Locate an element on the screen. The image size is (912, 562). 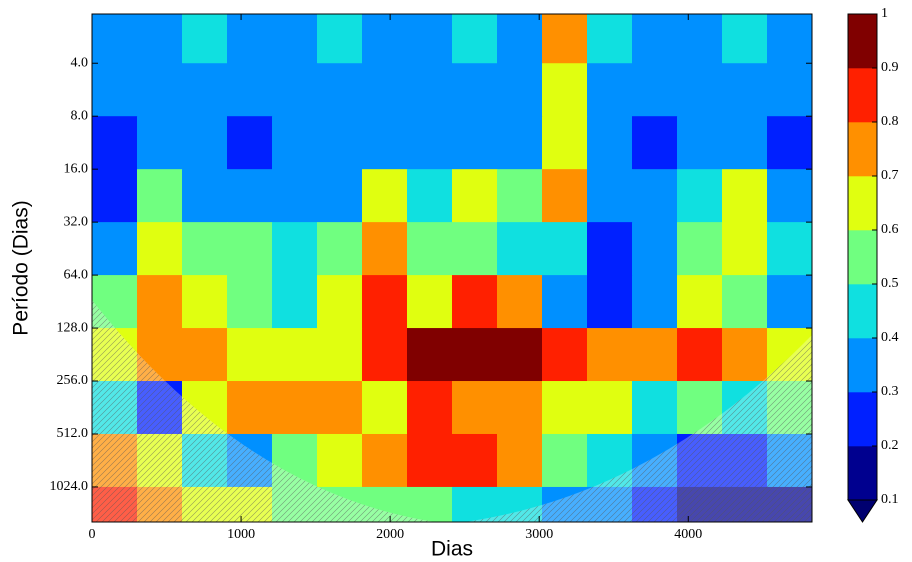
y-tick-label: 256.0 is located at coordinates (73, 380).